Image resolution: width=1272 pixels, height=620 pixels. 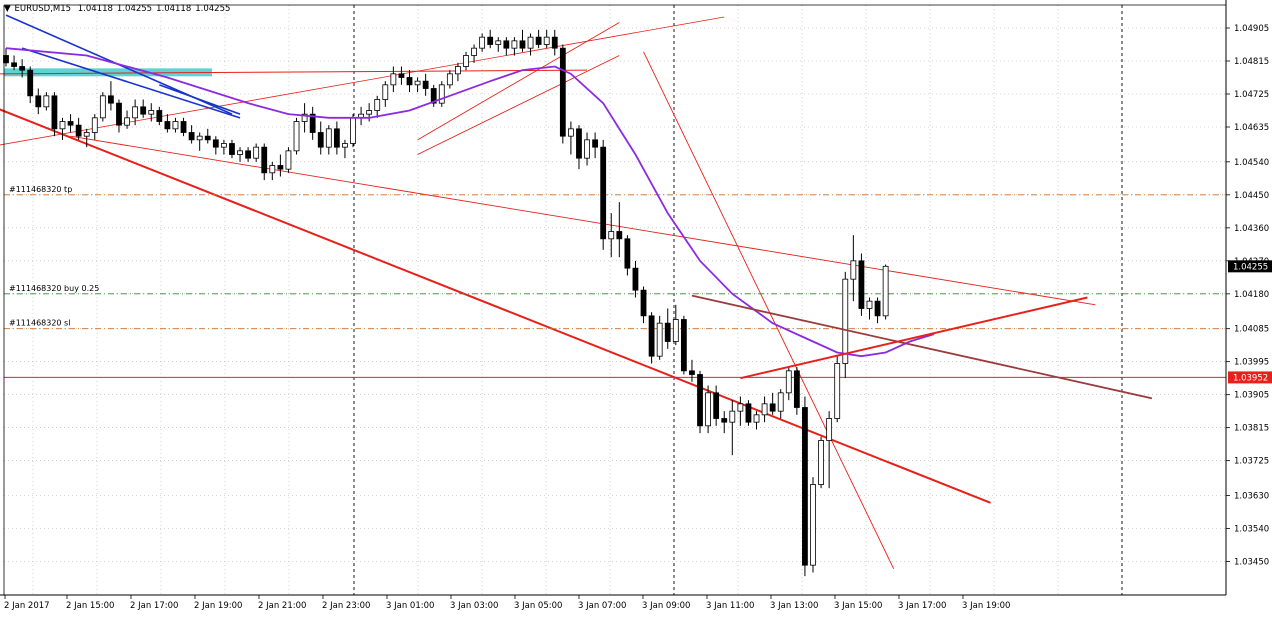 What do you see at coordinates (95, 9) in the screenshot?
I see `open-value: 1.04118` at bounding box center [95, 9].